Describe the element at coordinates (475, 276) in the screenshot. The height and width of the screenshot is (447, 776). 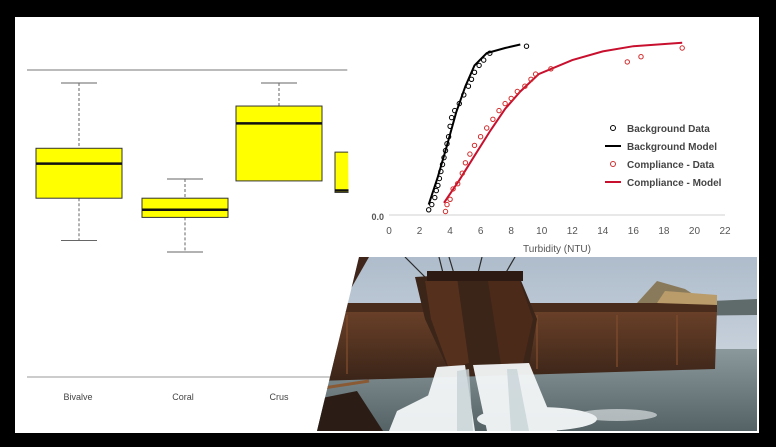
I see `photo-bucket-top-bar` at that location.